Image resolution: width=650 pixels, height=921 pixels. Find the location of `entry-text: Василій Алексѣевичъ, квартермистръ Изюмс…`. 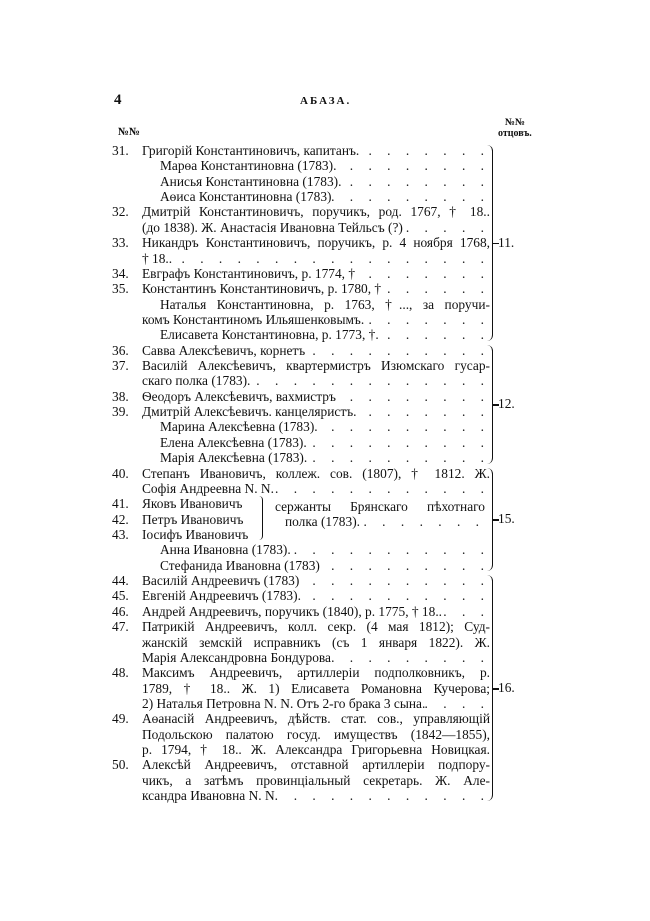

entry-text: Василій Алексѣевичъ, квартермистръ Изюмс… is located at coordinates (316, 366).